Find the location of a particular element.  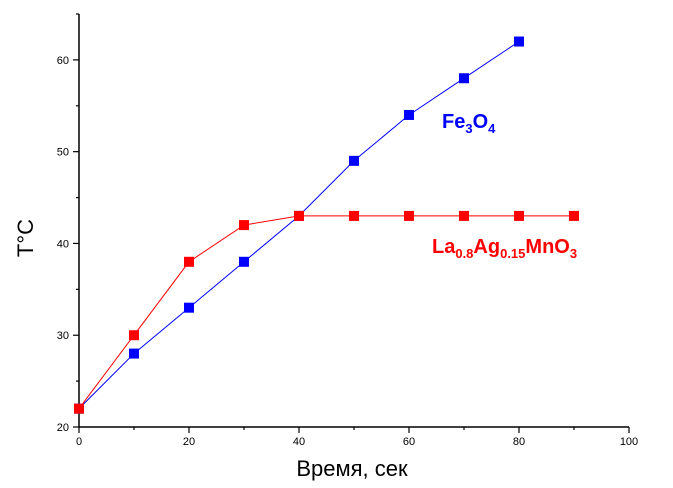

y-tick-label: 30 is located at coordinates (63, 336).